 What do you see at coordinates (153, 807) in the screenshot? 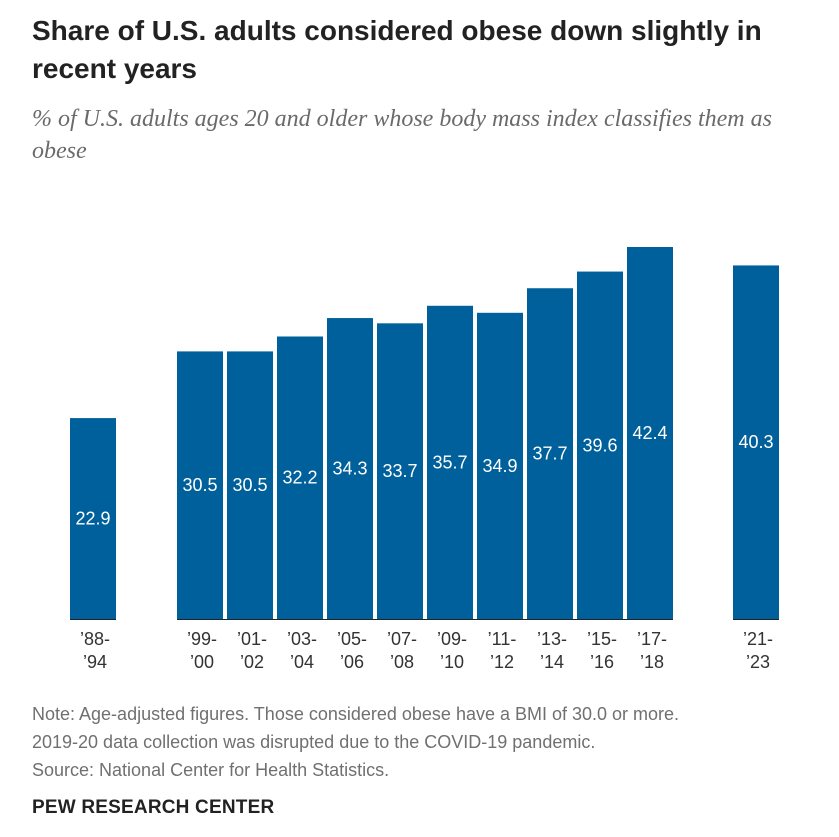
I see `brand-logo-text: PEW RESEARCH CENTER` at bounding box center [153, 807].